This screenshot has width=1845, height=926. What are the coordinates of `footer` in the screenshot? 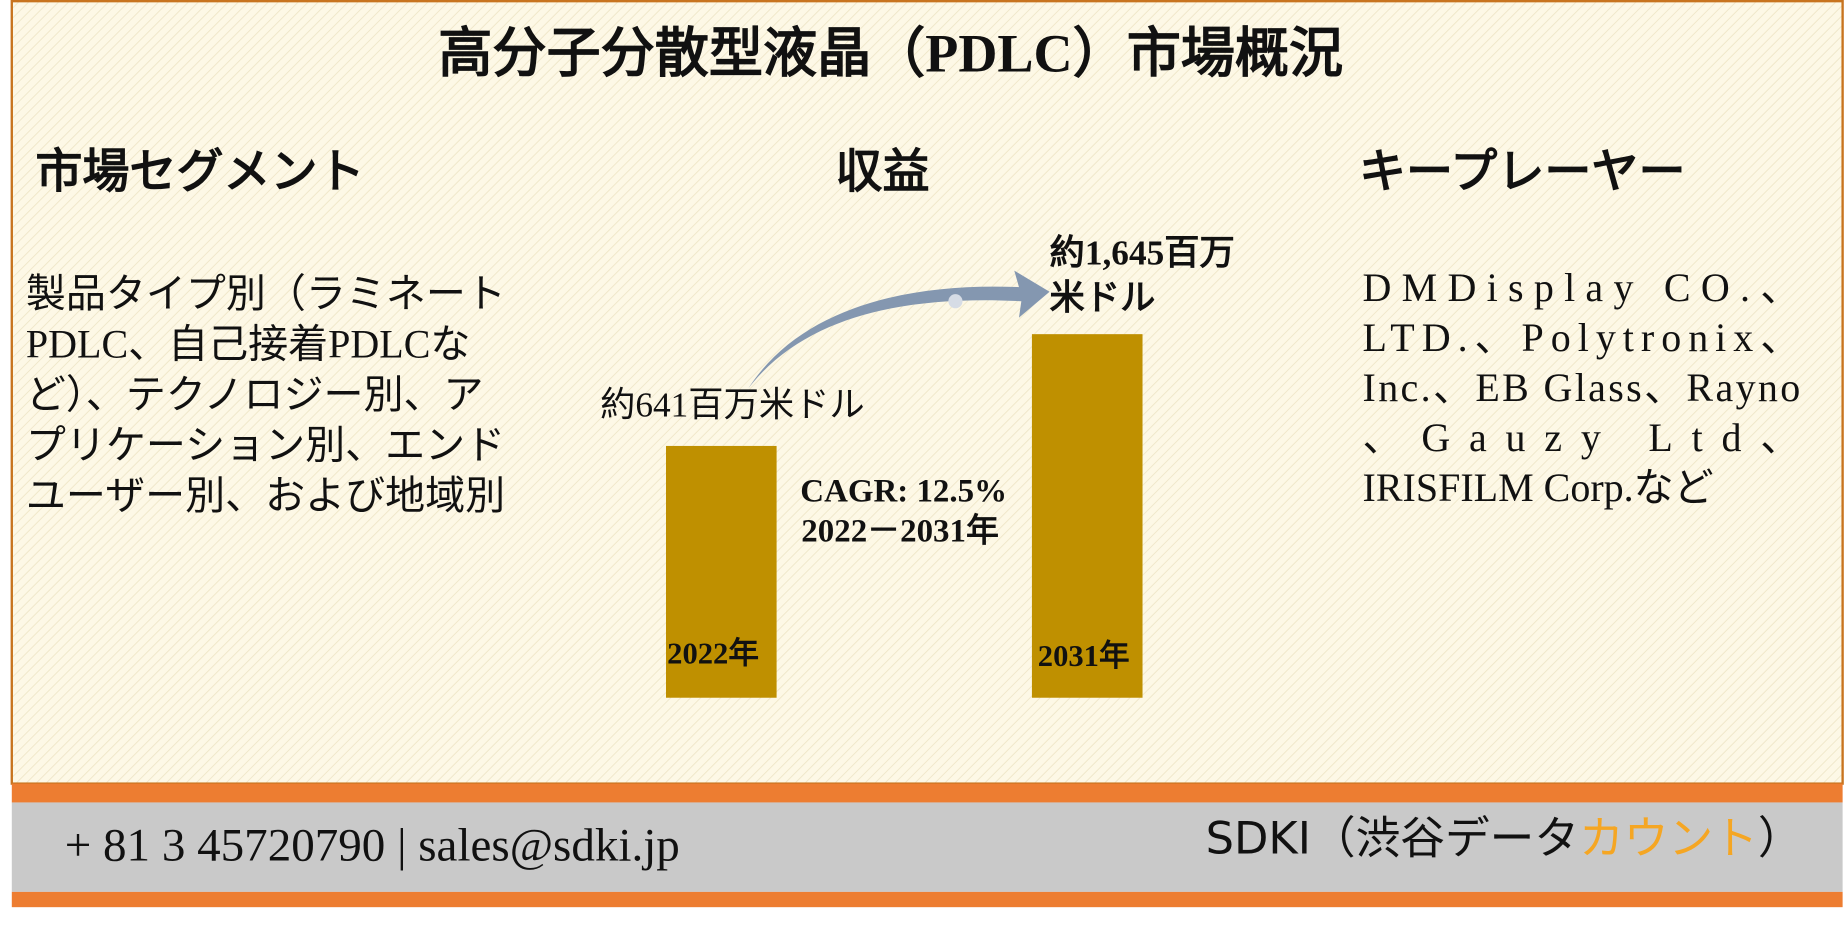 It's located at (927, 847).